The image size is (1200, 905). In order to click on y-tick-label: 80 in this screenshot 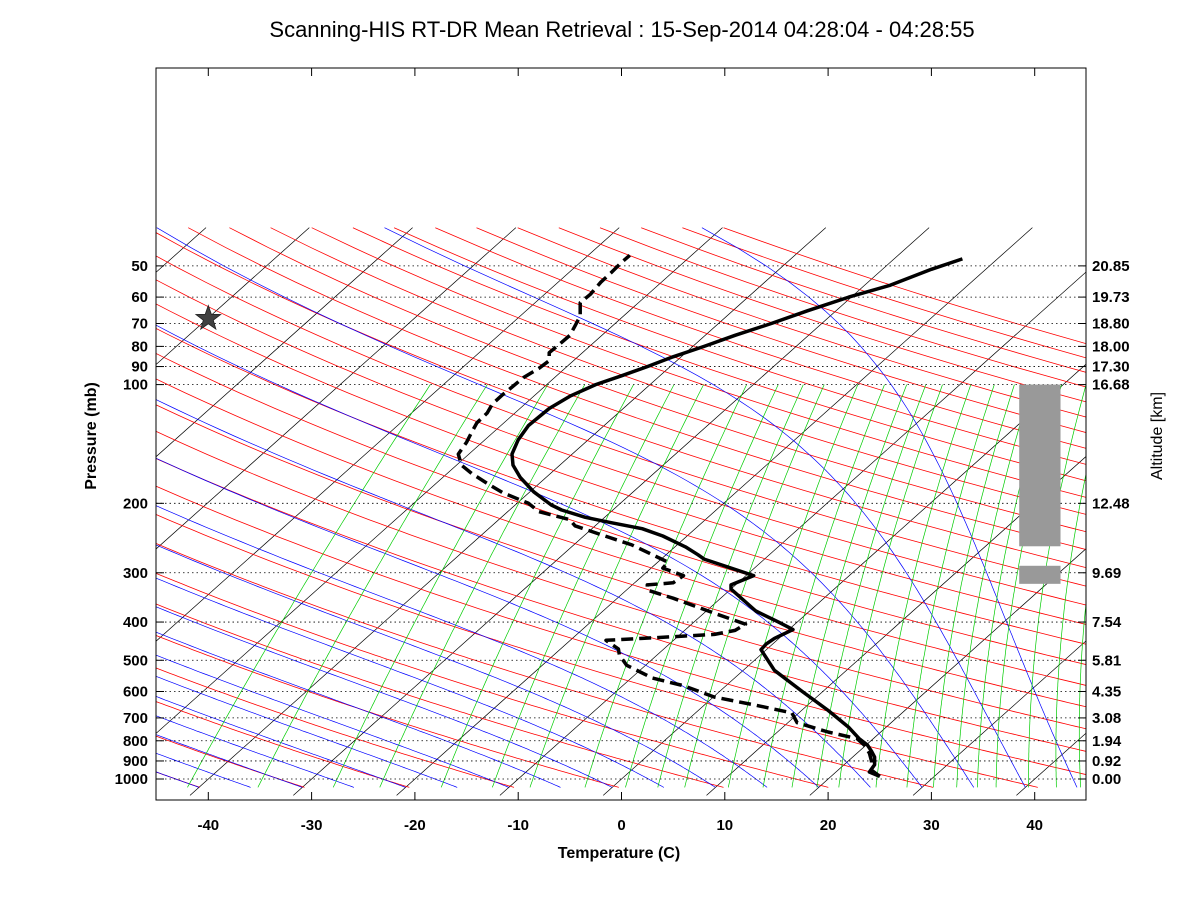, I will do `click(139, 346)`.